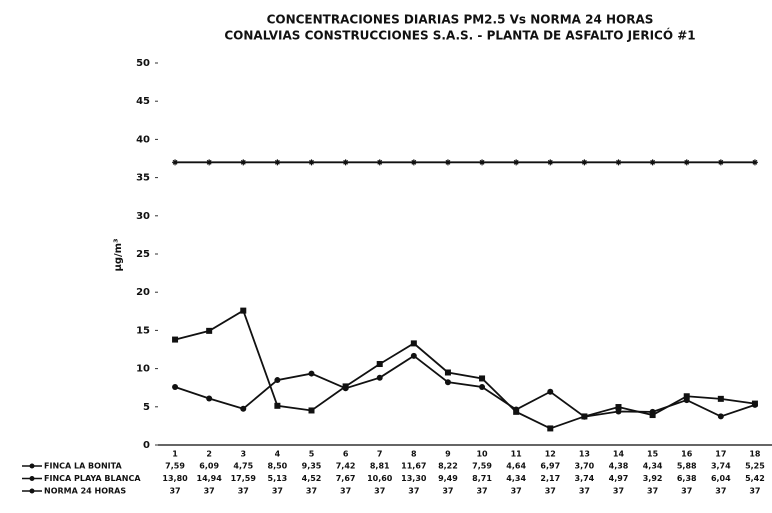 The height and width of the screenshot is (513, 772). Describe the element at coordinates (143, 330) in the screenshot. I see `y-tick-label: 15` at that location.